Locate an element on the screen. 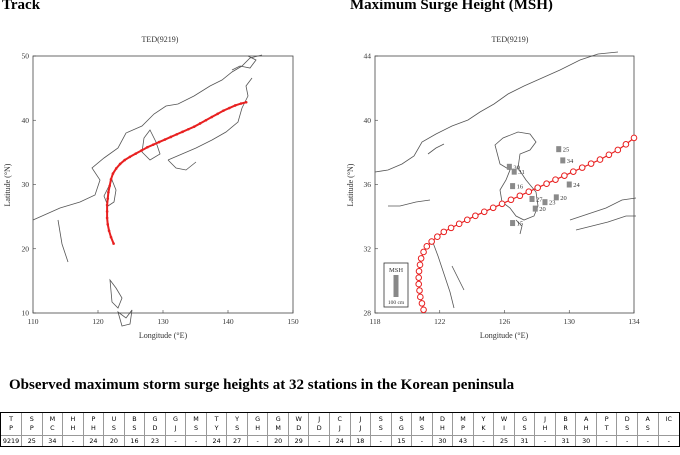 Image resolution: width=680 pixels, height=455 pixels. msh-legend-scale: 100 cm is located at coordinates (396, 303).